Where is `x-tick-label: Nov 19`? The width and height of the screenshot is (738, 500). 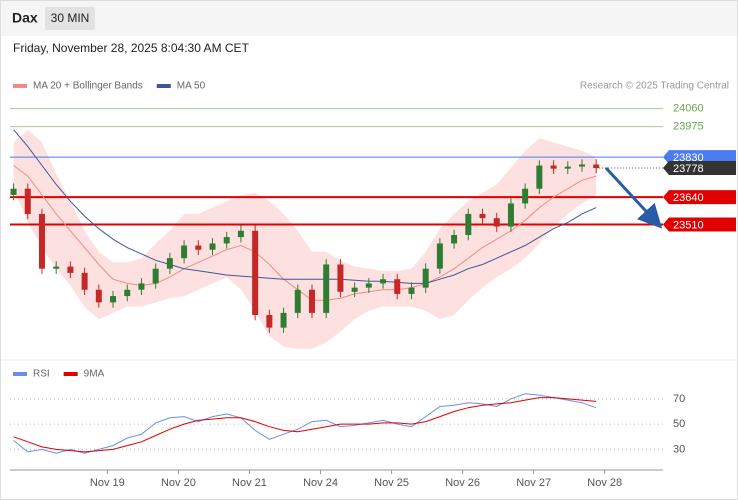
x-tick-label: Nov 19 is located at coordinates (107, 483).